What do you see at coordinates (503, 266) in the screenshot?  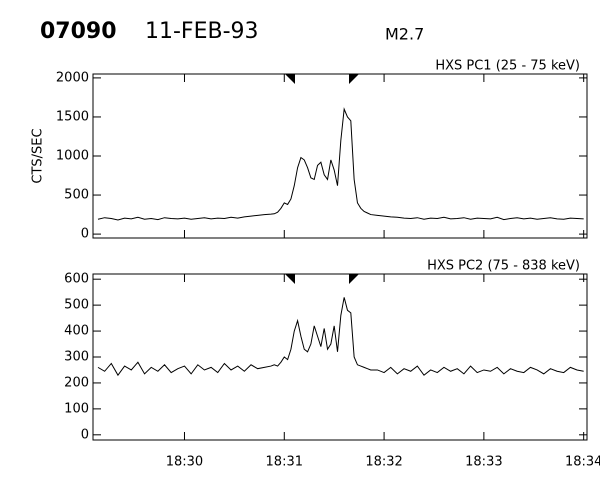 I see `panel-title: HXS PC2 (75 - 838 keV)` at bounding box center [503, 266].